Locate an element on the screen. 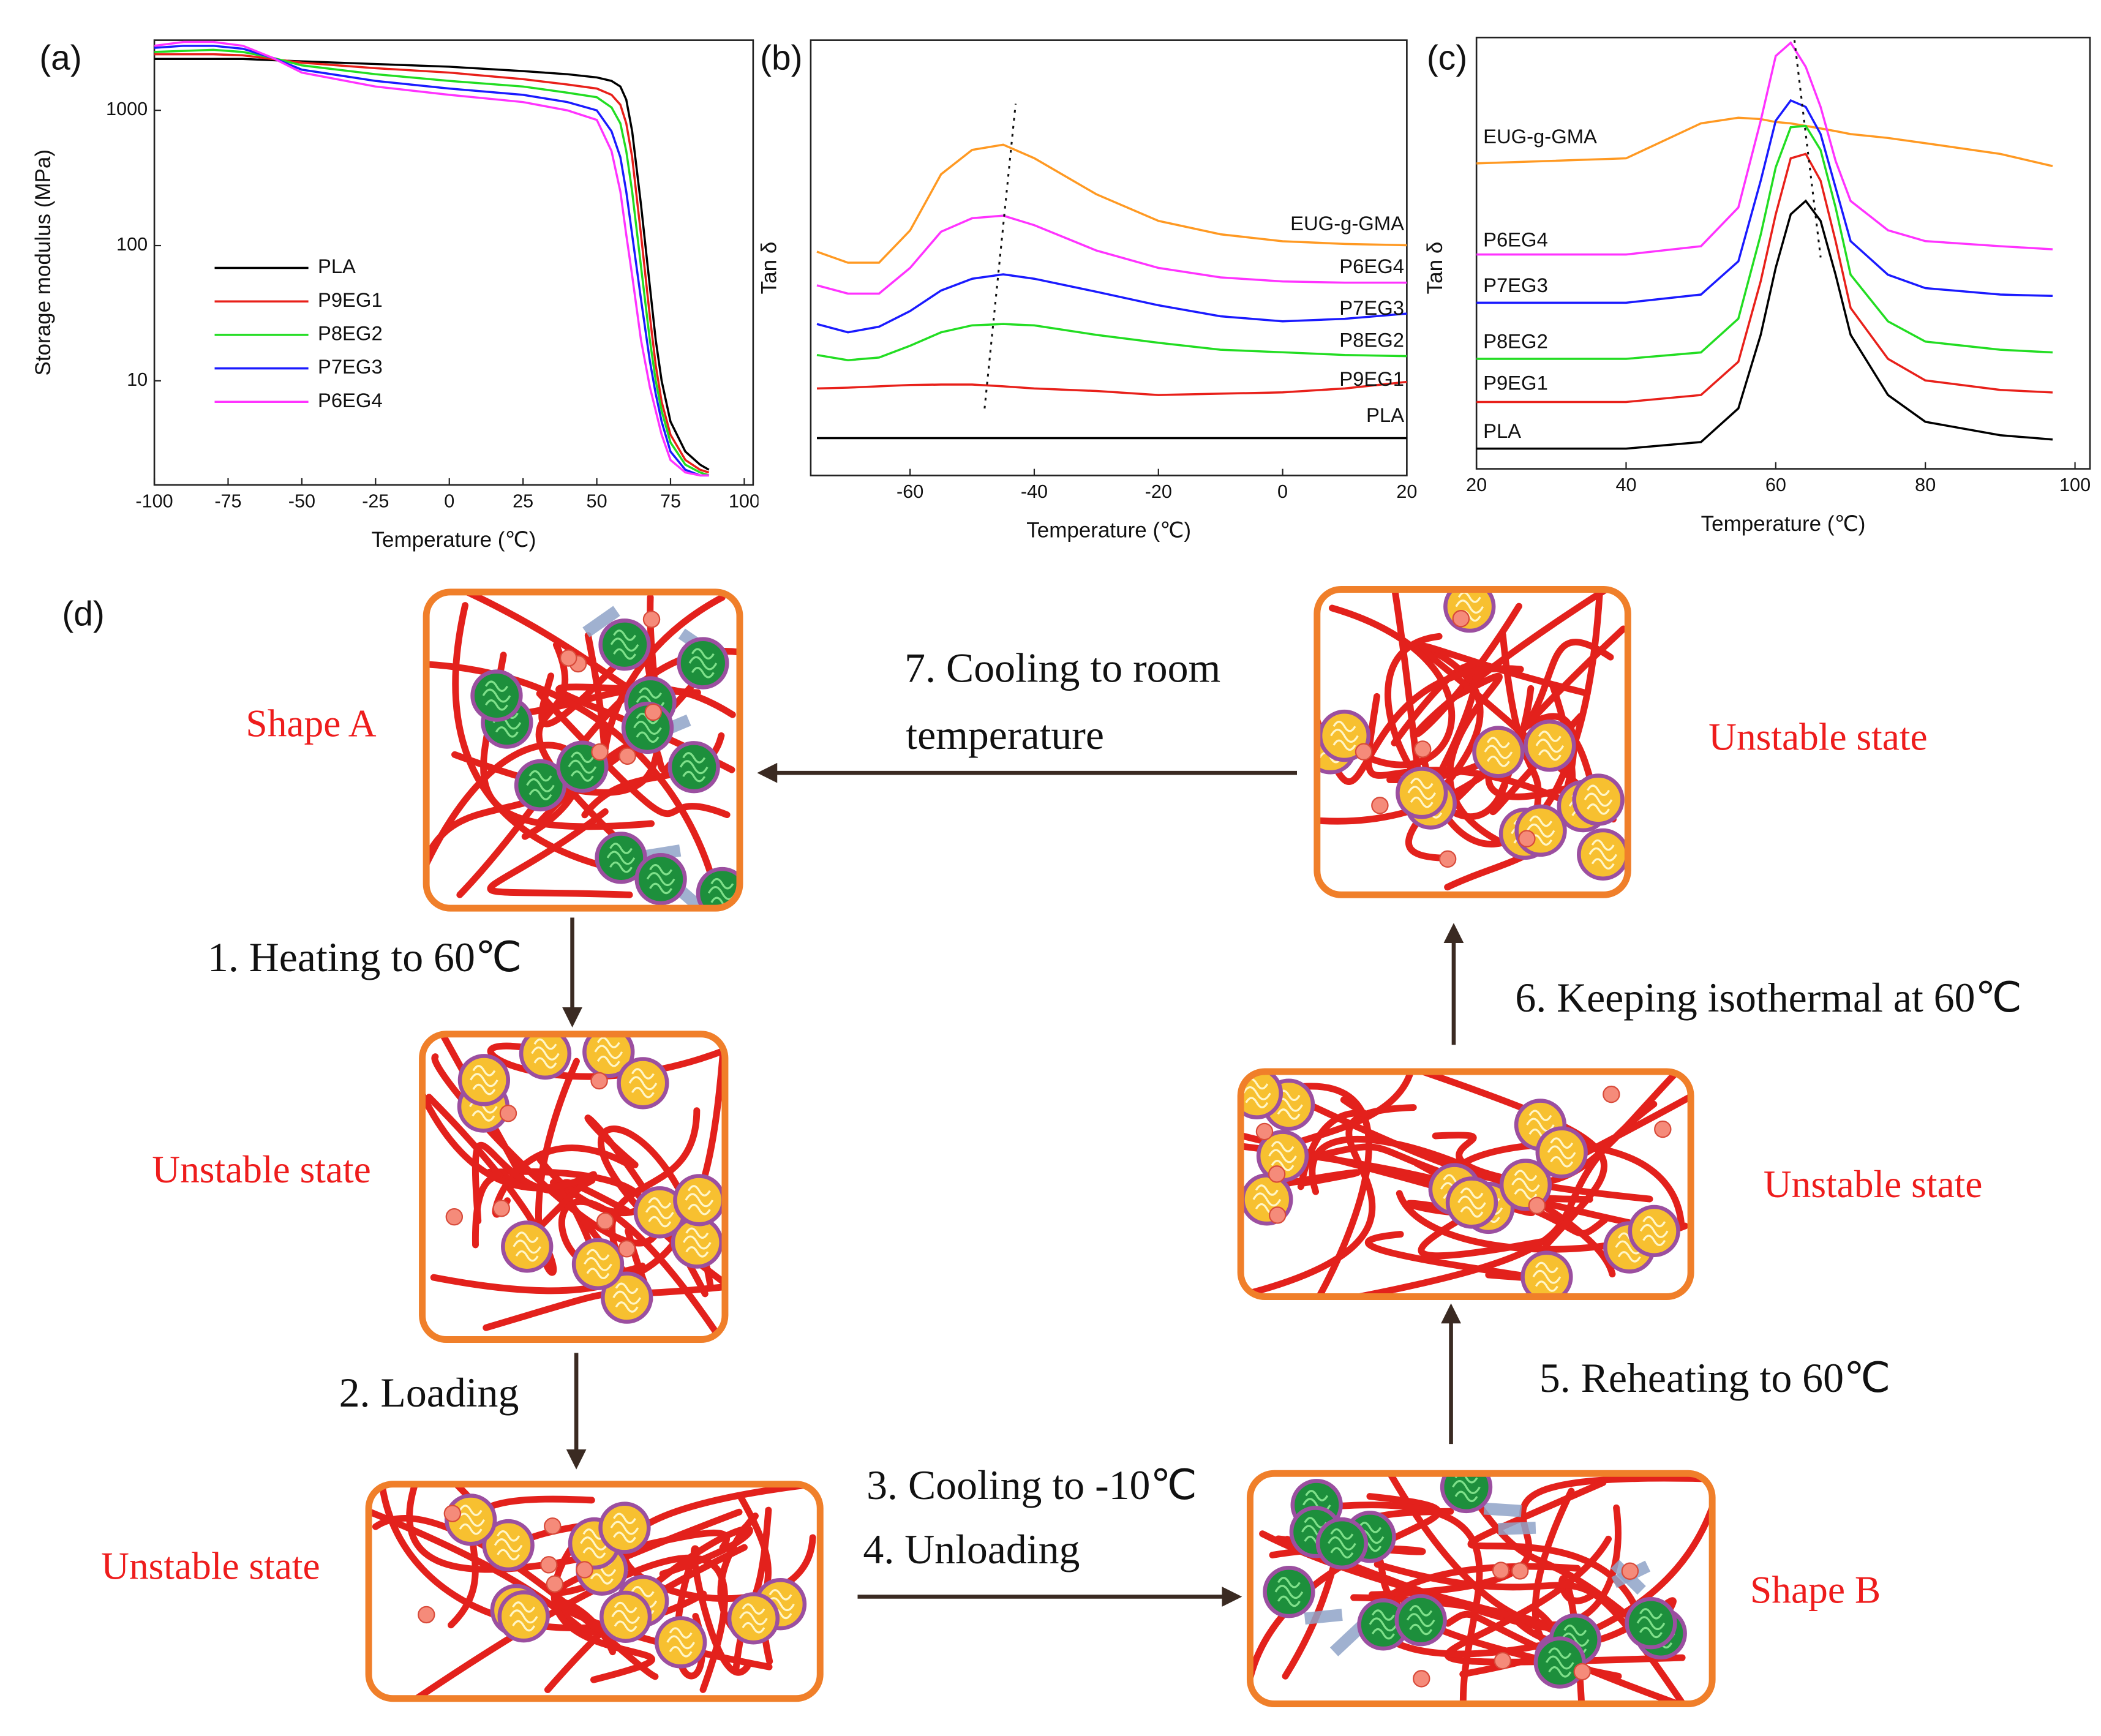 This screenshot has height=1736, width=2101. x-tick-label: 50 is located at coordinates (597, 500).